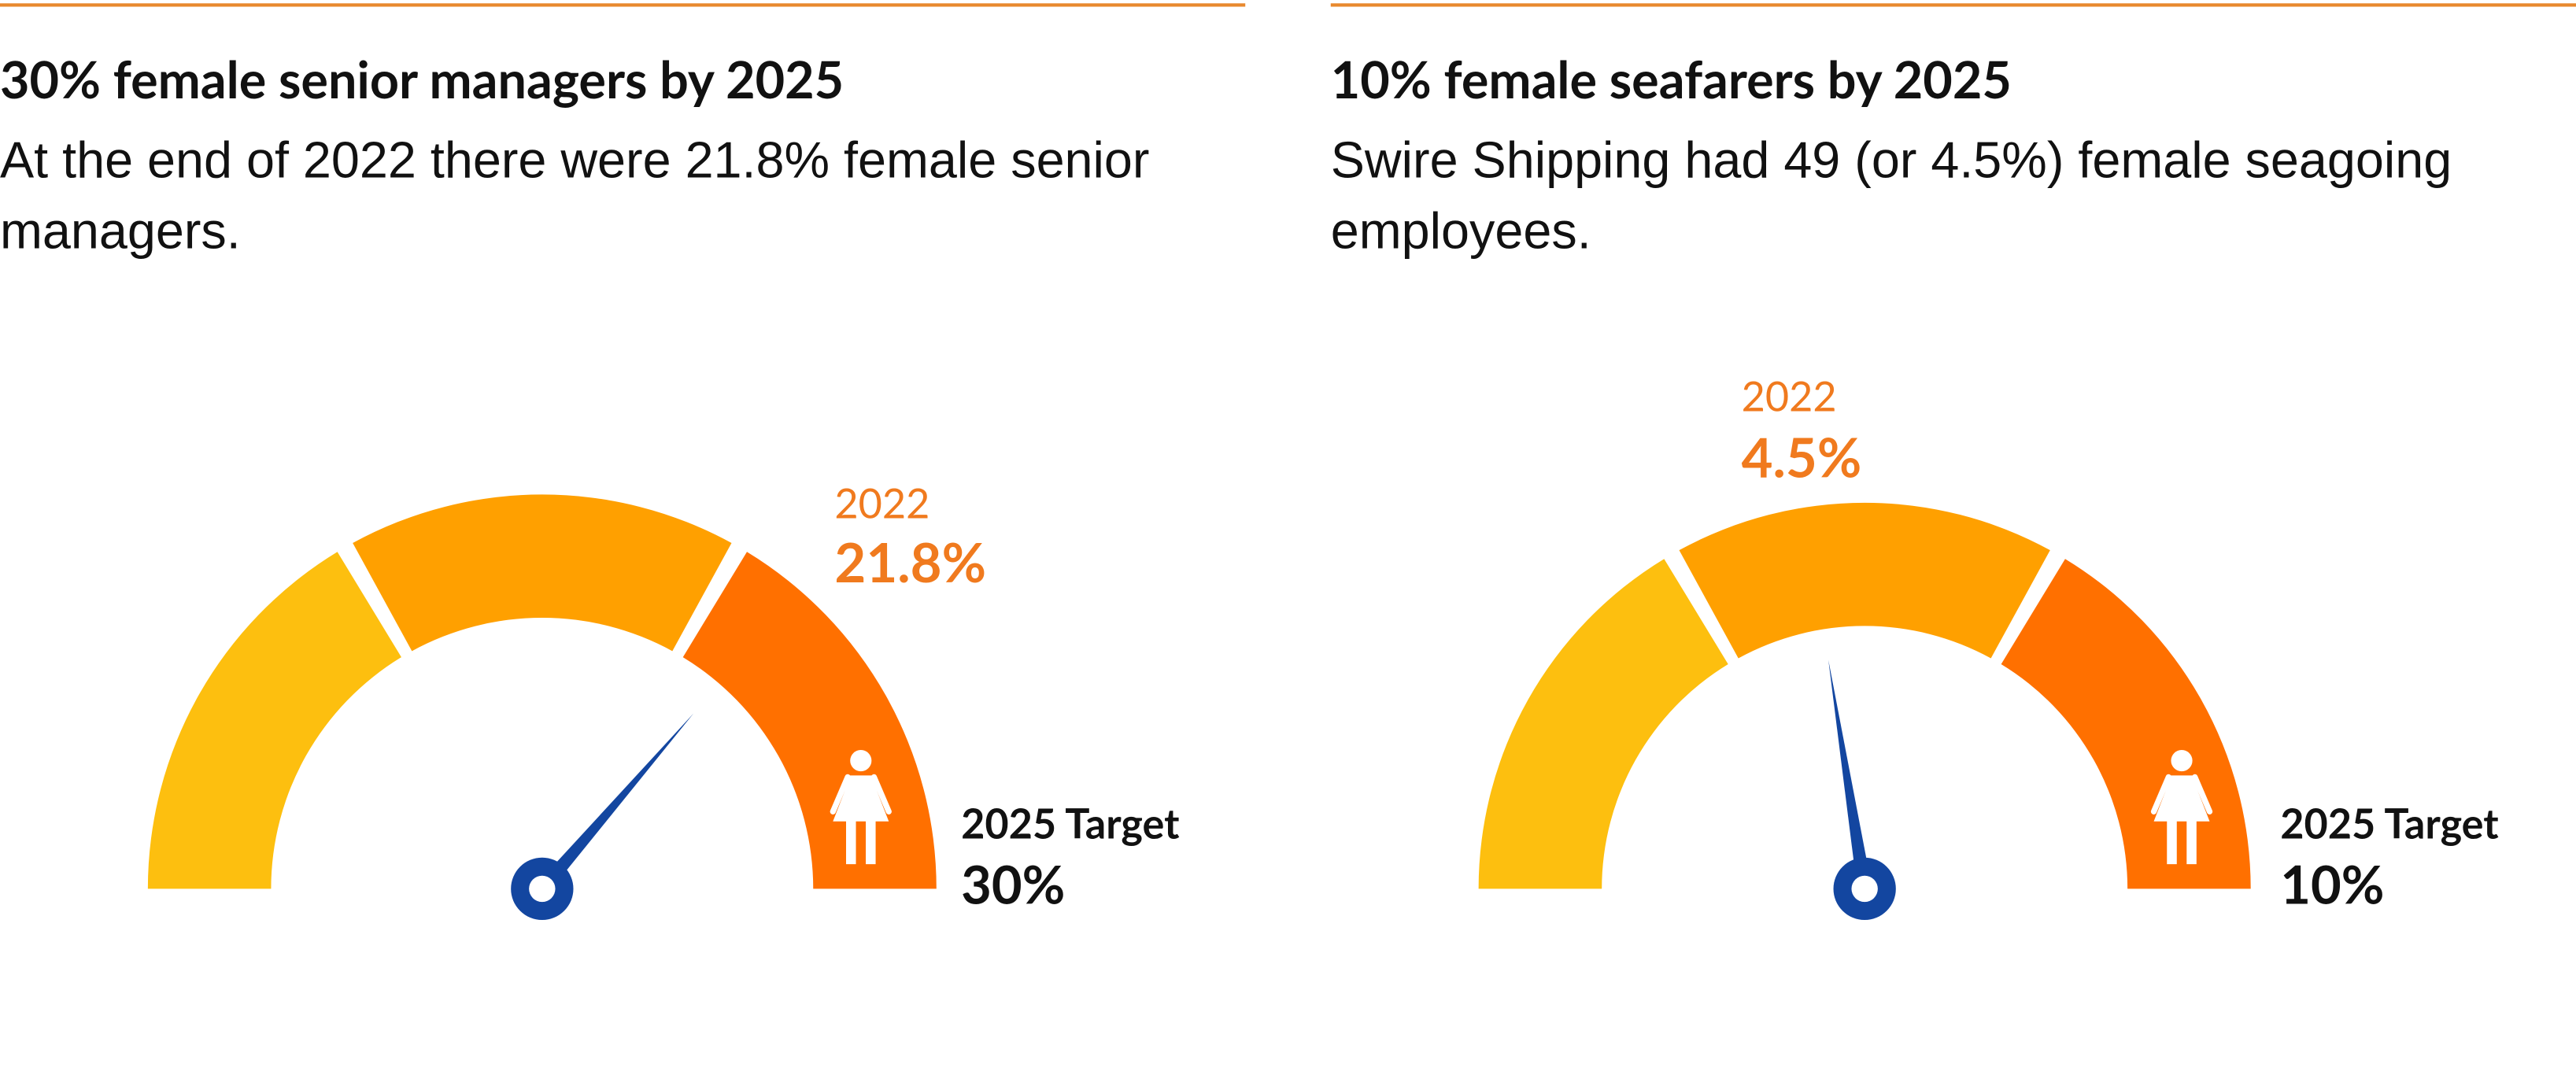 The image size is (2576, 1086). I want to click on target-value: 10%, so click(2332, 885).